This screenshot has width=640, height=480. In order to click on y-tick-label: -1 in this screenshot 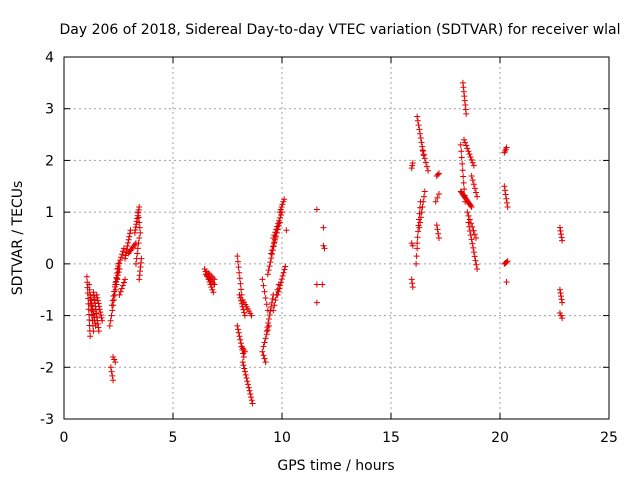, I will do `click(47, 317)`.